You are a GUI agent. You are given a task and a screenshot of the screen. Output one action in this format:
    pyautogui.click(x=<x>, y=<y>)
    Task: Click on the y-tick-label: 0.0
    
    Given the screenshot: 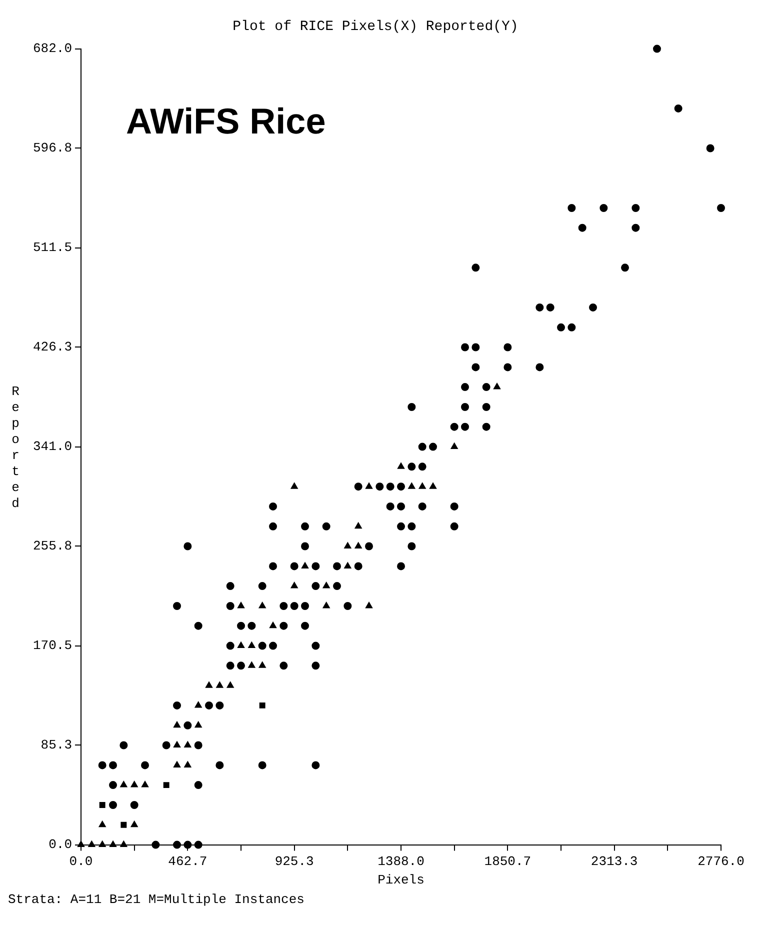 What is the action you would take?
    pyautogui.click(x=60, y=844)
    